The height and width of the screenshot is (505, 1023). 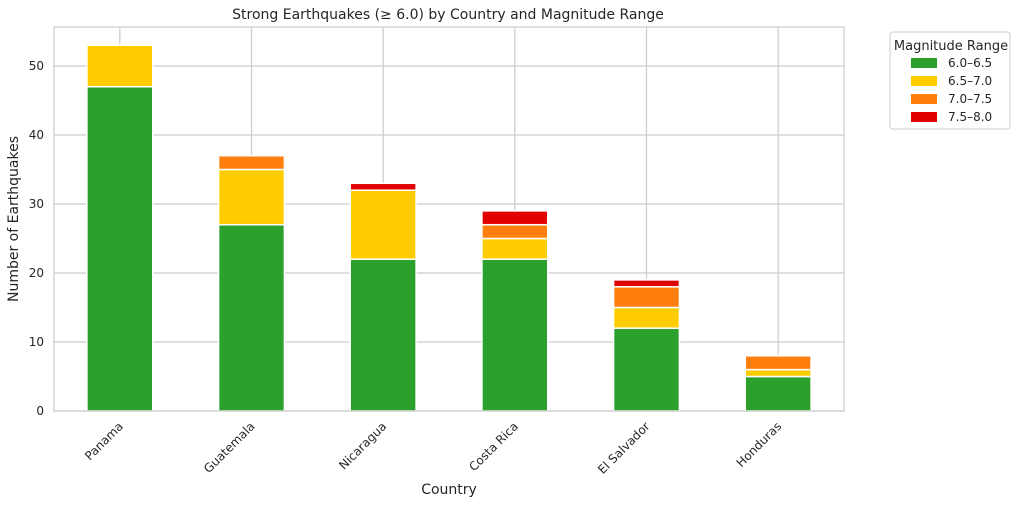 What do you see at coordinates (14, 219) in the screenshot?
I see `y-axis-label: Number of Earthquakes` at bounding box center [14, 219].